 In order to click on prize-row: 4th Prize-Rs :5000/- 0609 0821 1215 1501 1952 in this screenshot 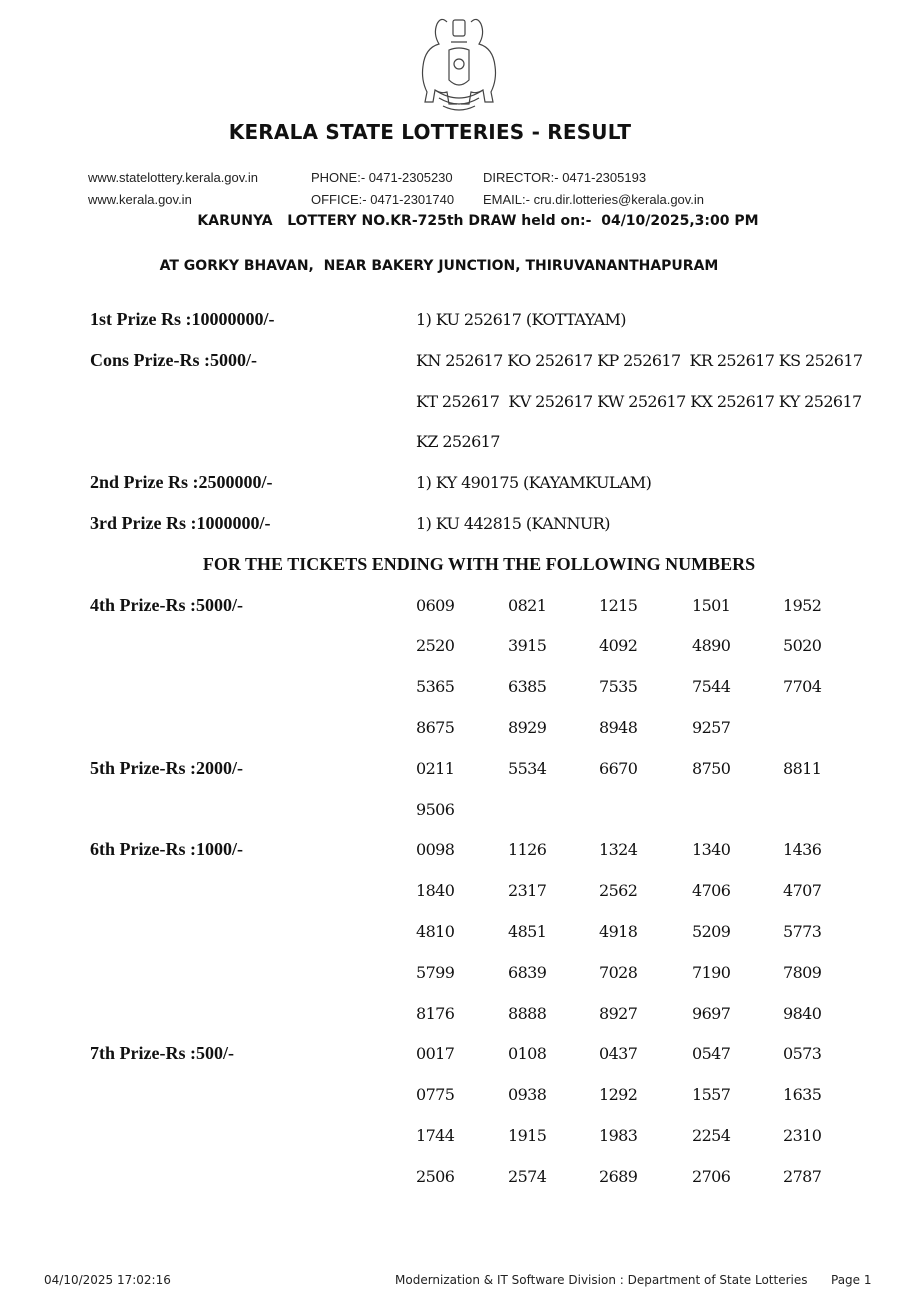, I will do `click(461, 615)`.